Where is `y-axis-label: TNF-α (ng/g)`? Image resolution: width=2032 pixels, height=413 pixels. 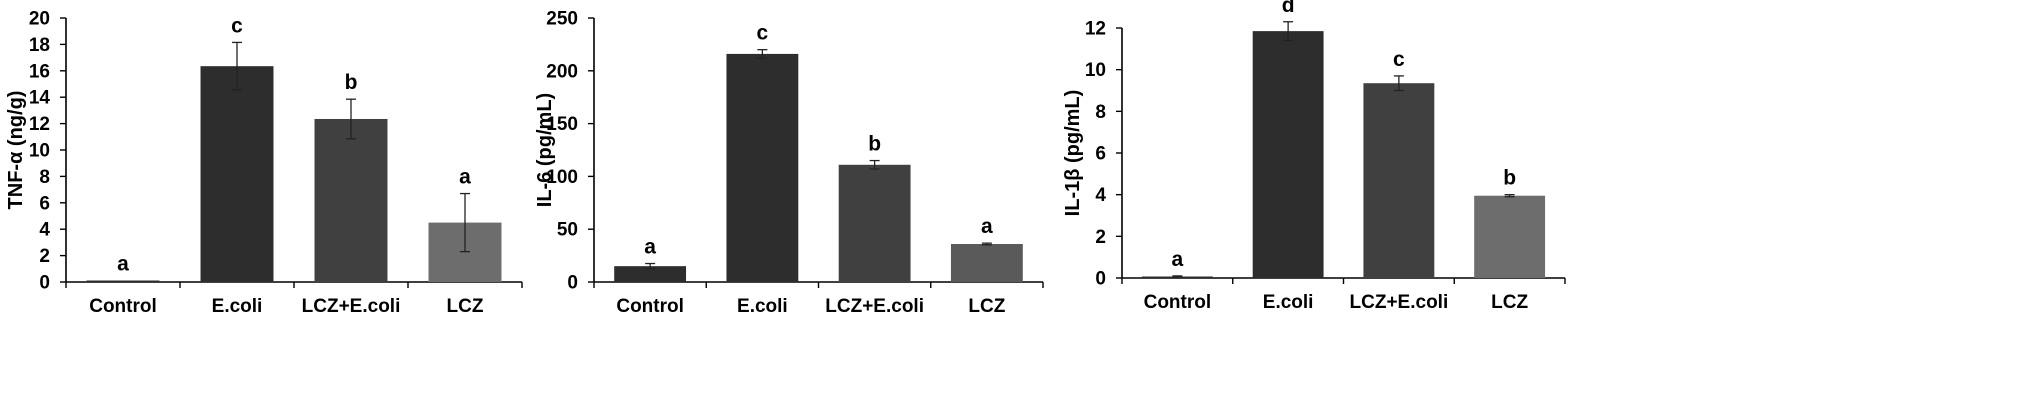
y-axis-label: TNF-α (ng/g) is located at coordinates (16, 150).